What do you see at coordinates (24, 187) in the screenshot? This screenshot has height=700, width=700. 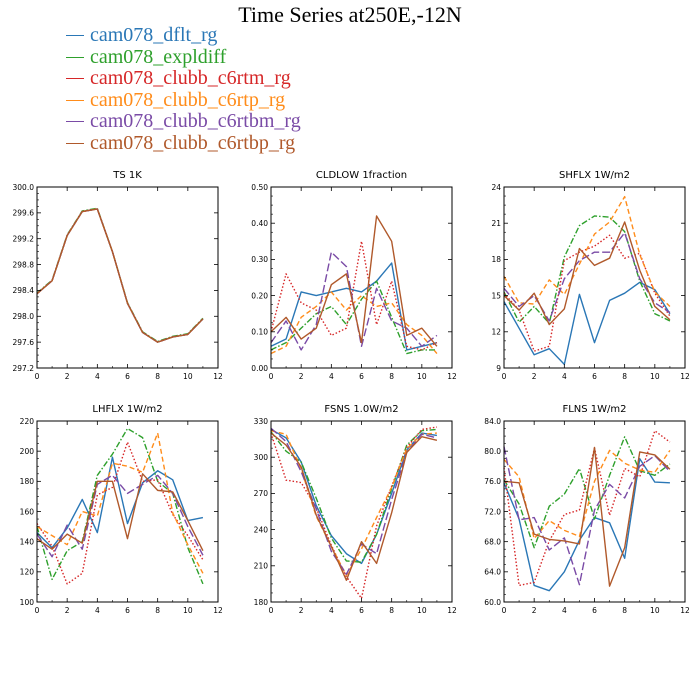 I see `y-tick-label: 300.0` at bounding box center [24, 187].